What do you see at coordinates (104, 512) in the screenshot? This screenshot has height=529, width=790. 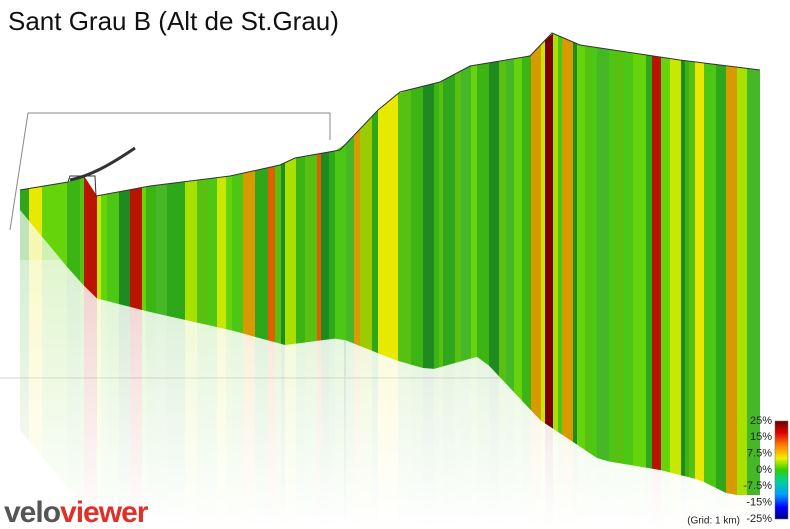 I see `logo-part: viewer` at bounding box center [104, 512].